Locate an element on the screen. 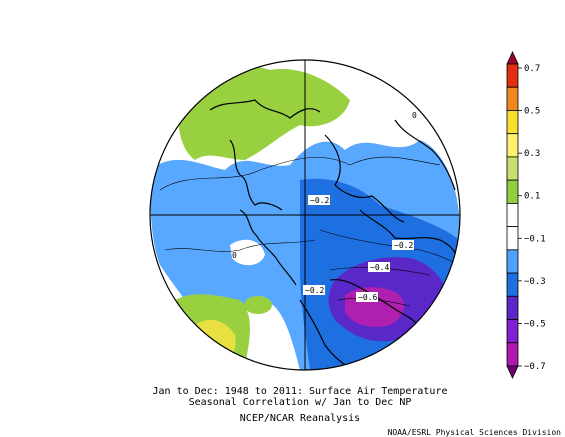 Image resolution: width=565 pixels, height=437 pixels. colorbar-tick-label: 0.3 is located at coordinates (532, 154).